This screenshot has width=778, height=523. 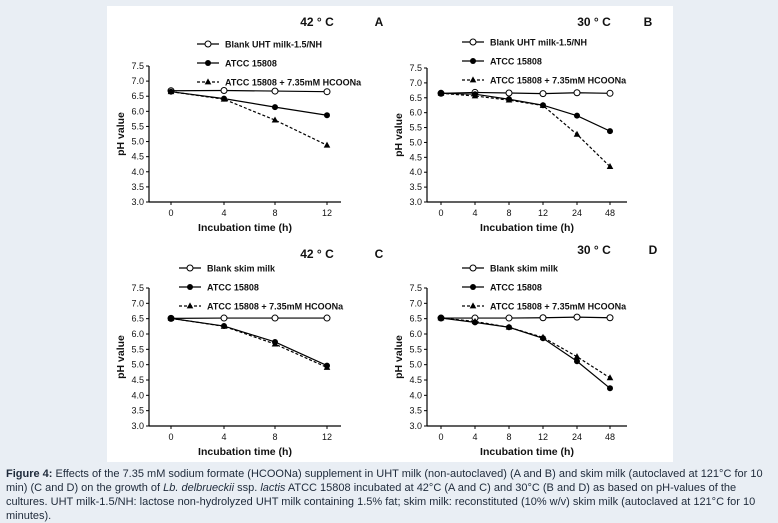 What do you see at coordinates (440, 437) in the screenshot?
I see `x-tick-label: 0` at bounding box center [440, 437].